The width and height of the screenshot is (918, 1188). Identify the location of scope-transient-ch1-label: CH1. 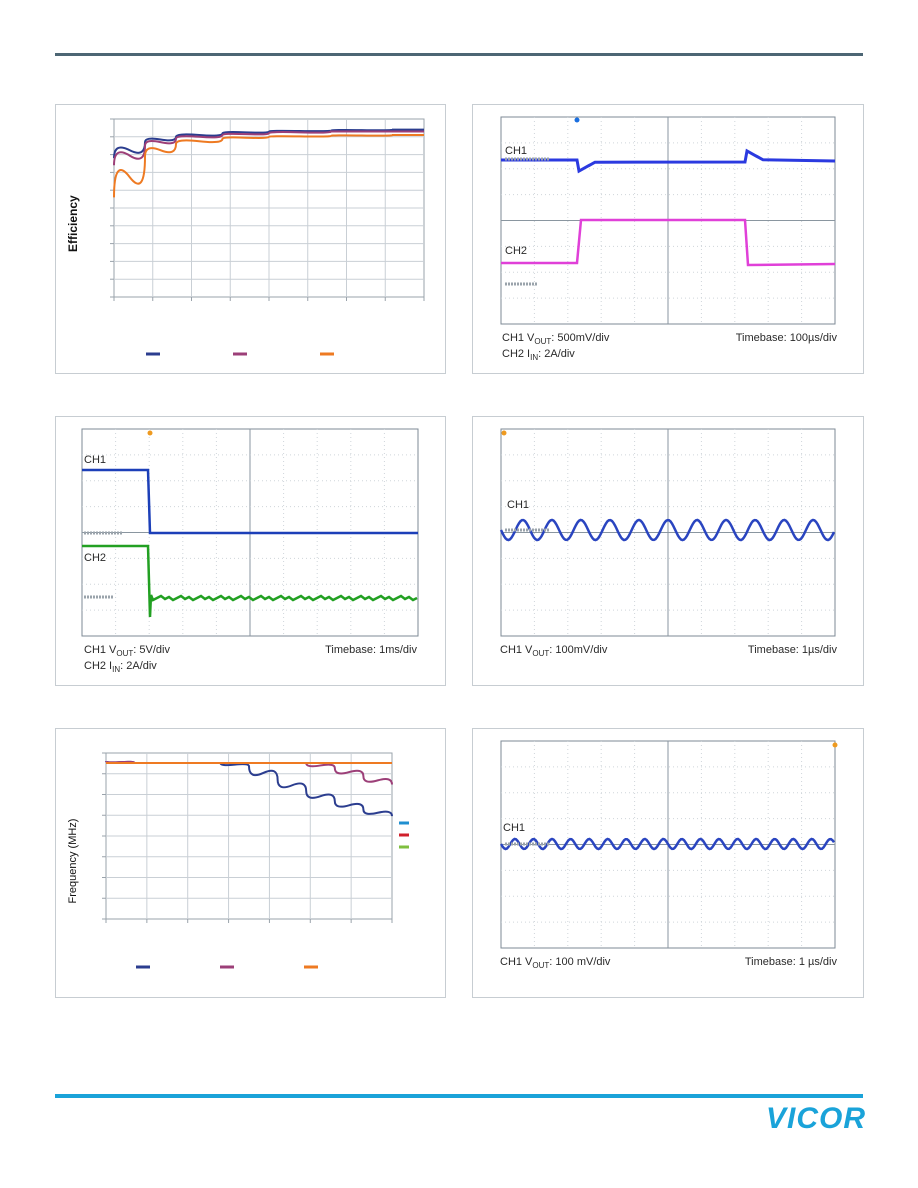
(516, 151).